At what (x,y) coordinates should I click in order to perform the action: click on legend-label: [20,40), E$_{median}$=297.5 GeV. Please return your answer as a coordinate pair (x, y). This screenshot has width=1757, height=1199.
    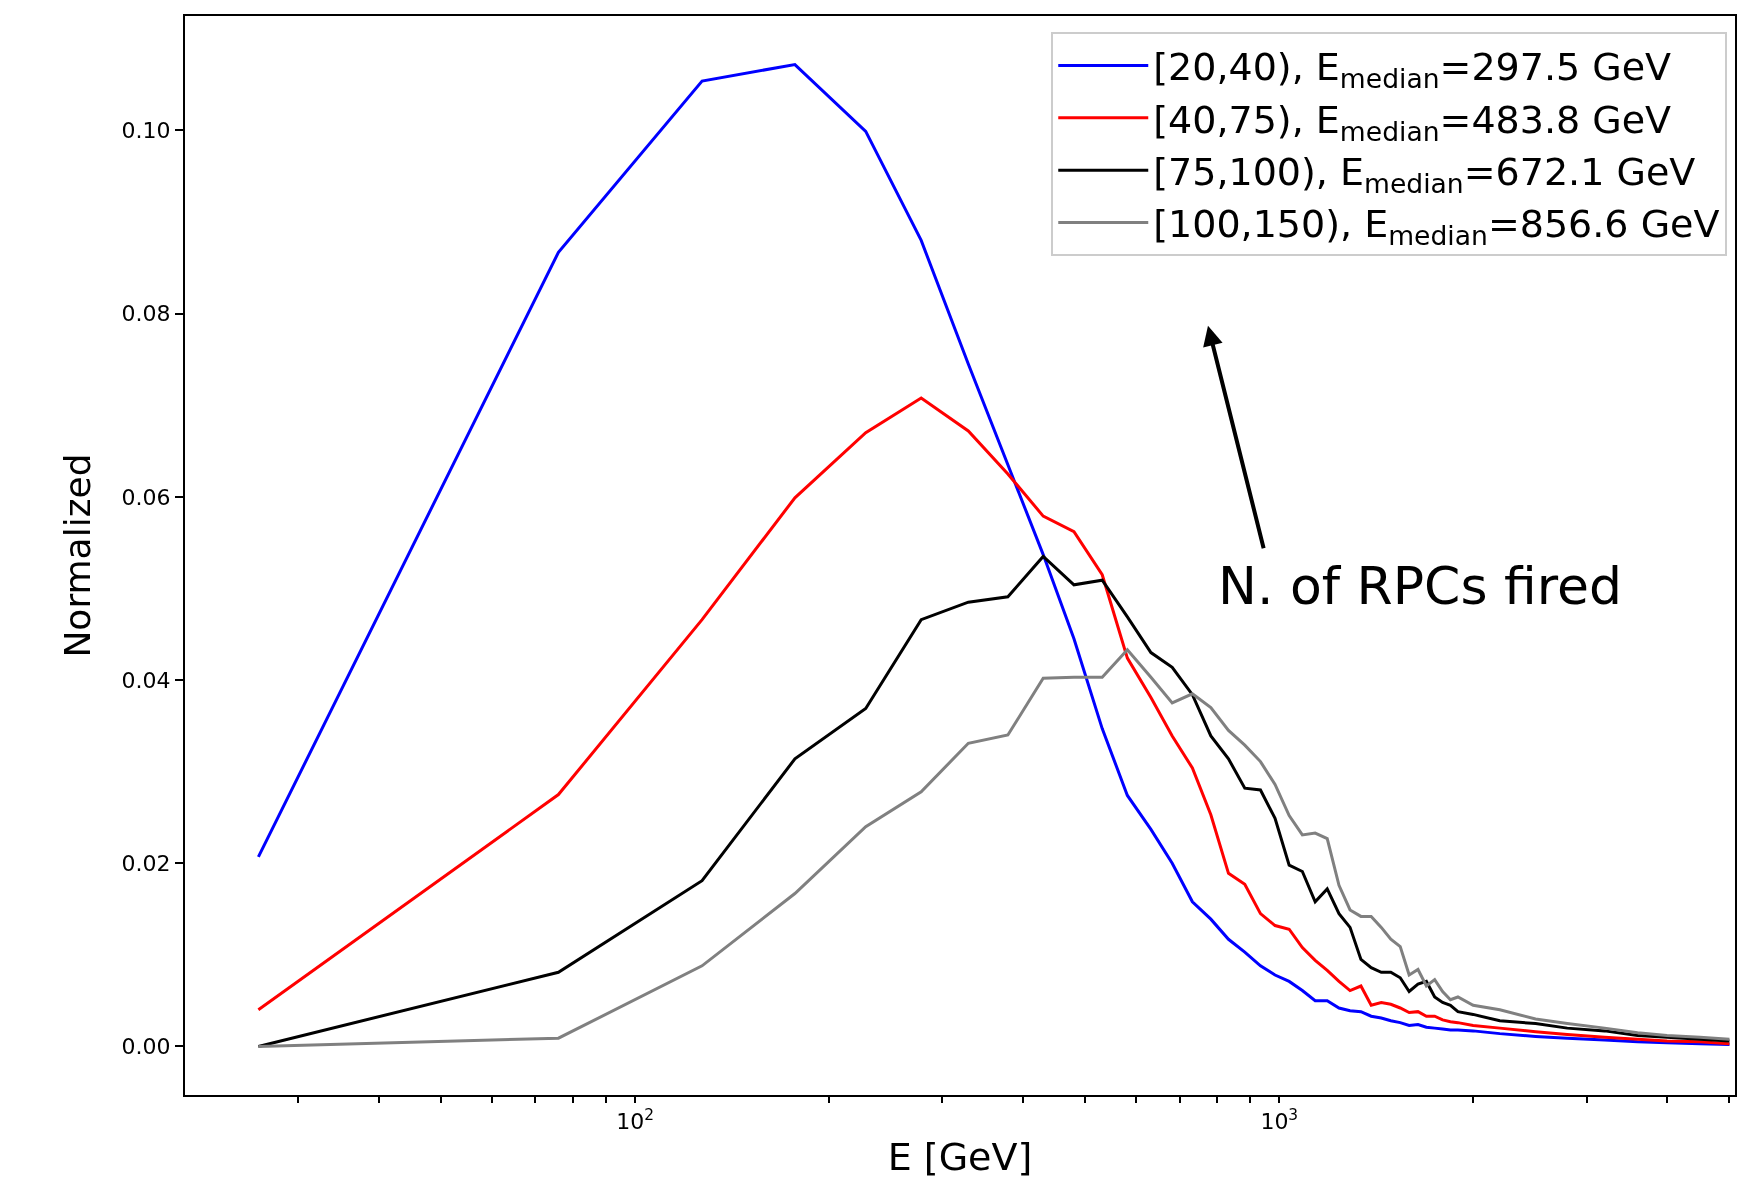
    Looking at the image, I should click on (1412, 70).